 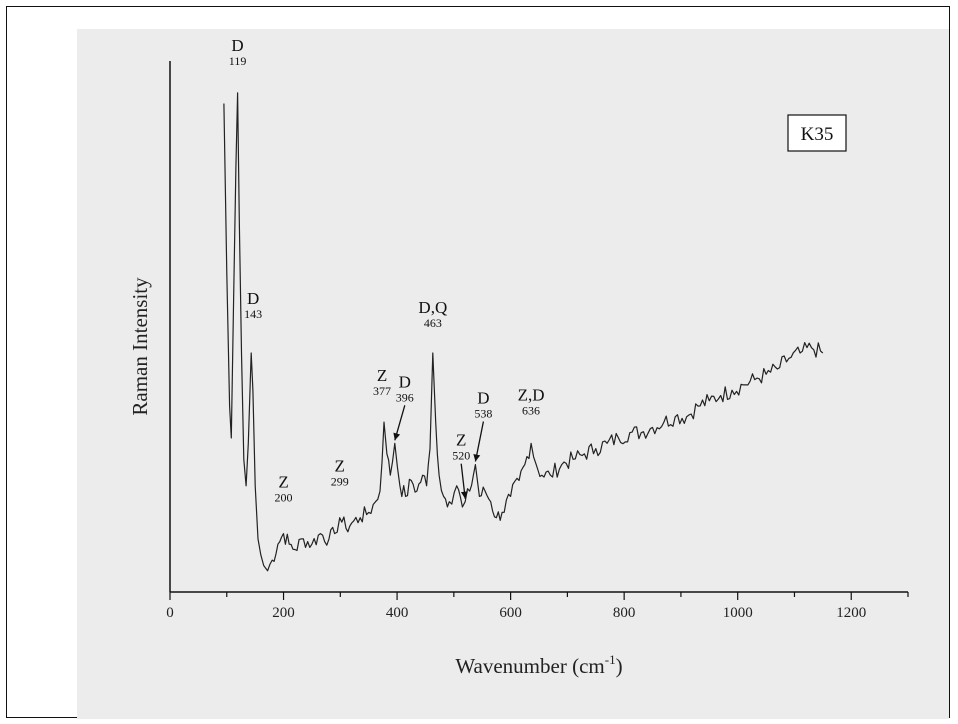 I want to click on peak-wavenumber-label: 396, so click(x=405, y=397).